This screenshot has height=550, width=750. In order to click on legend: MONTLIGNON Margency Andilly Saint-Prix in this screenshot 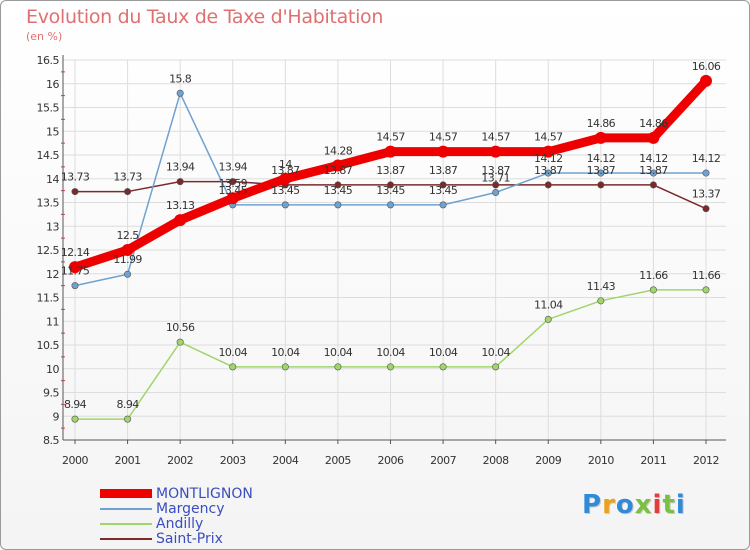, I will do `click(176, 516)`.